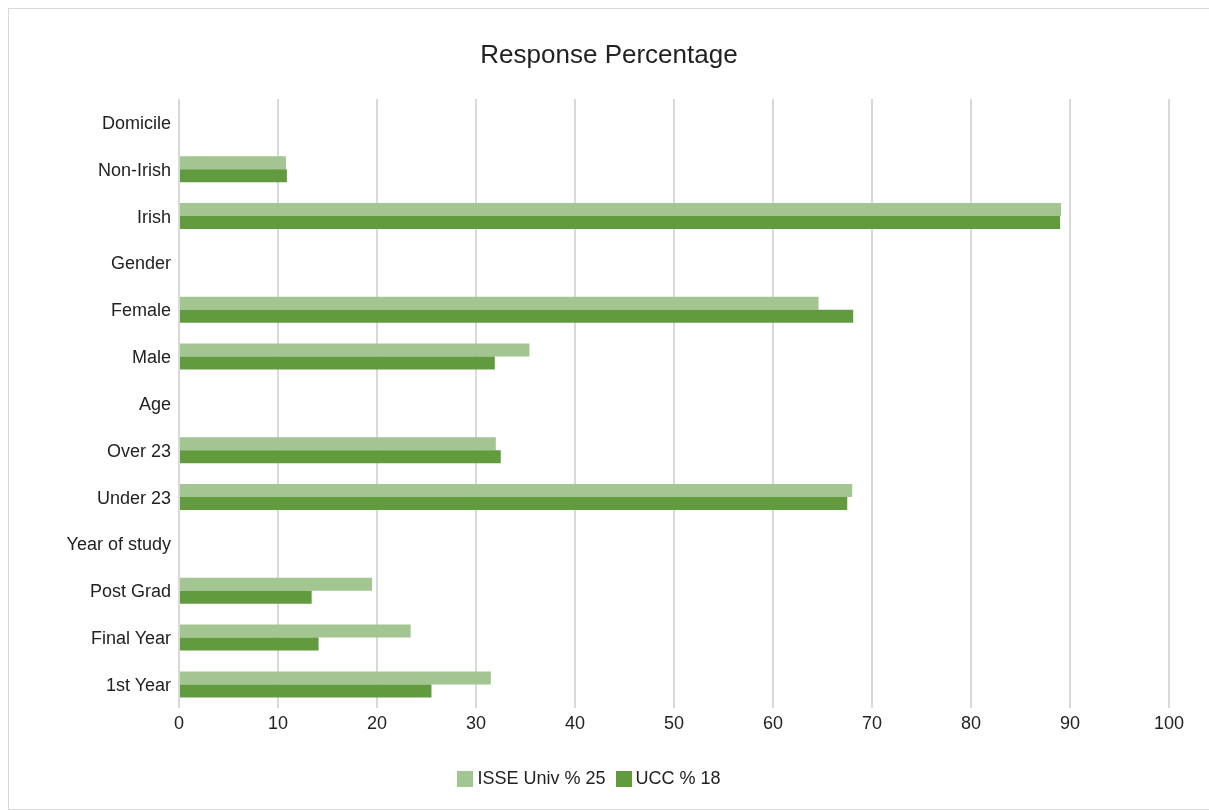 The height and width of the screenshot is (810, 1209). I want to click on x-tick-label: 90, so click(1070, 722).